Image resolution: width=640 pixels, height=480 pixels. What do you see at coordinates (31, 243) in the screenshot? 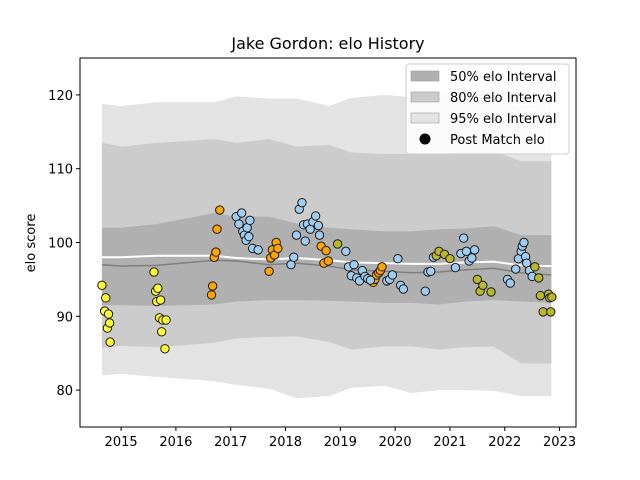
I see `y-axis-label: elo score` at bounding box center [31, 243].